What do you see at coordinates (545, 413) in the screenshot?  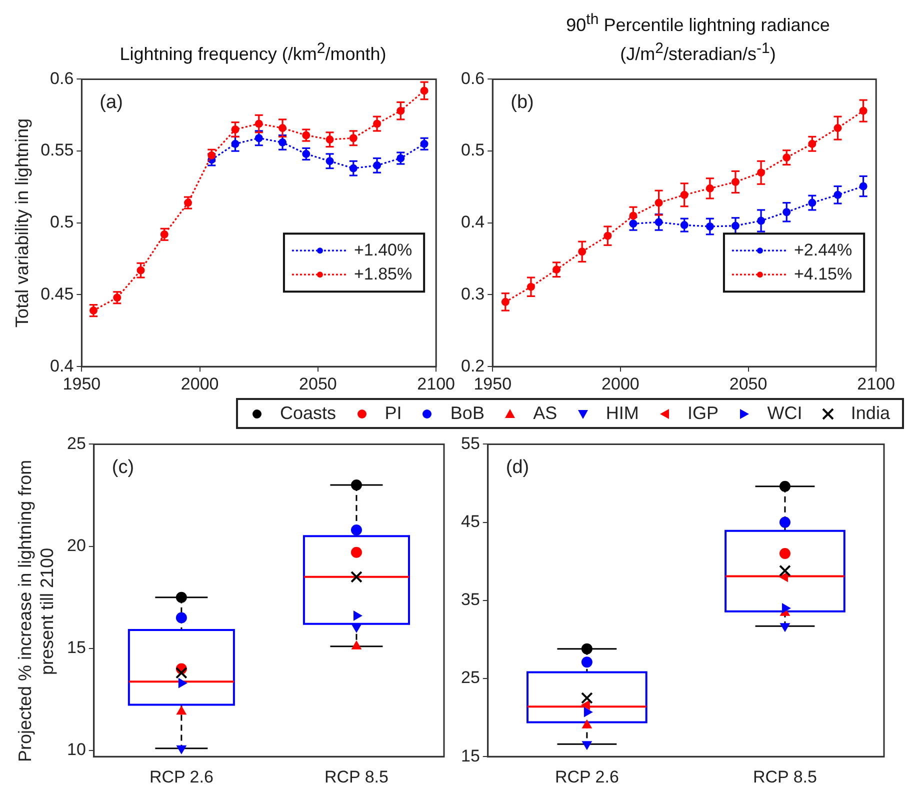 I see `legend-label: AS` at bounding box center [545, 413].